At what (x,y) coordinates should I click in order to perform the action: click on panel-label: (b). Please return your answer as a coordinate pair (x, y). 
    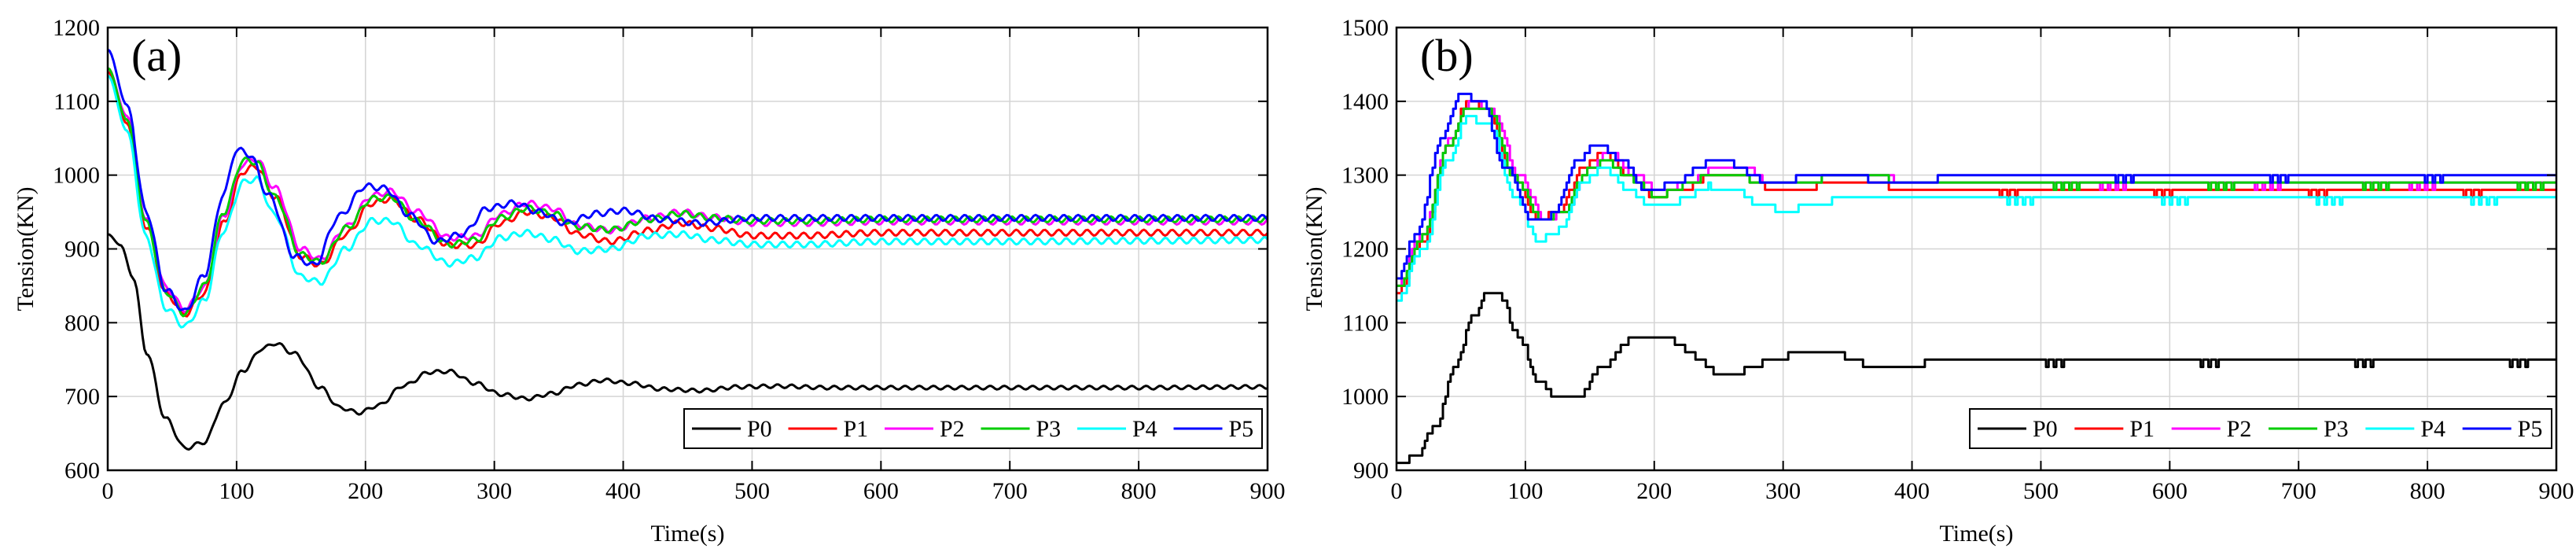
    Looking at the image, I should click on (1447, 55).